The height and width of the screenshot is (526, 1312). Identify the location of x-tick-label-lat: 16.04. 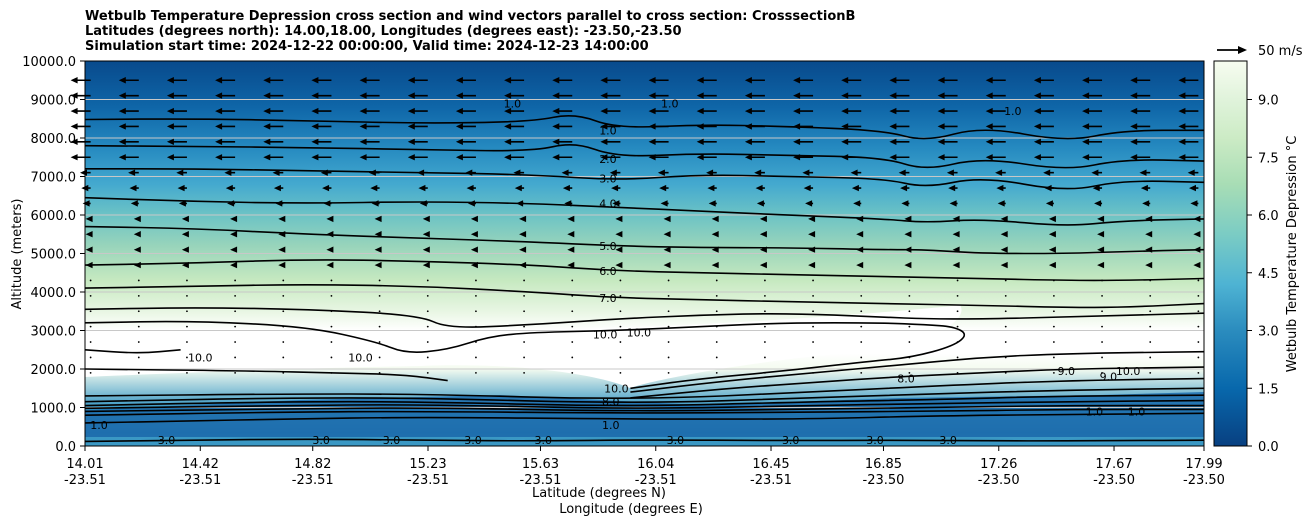
(655, 464).